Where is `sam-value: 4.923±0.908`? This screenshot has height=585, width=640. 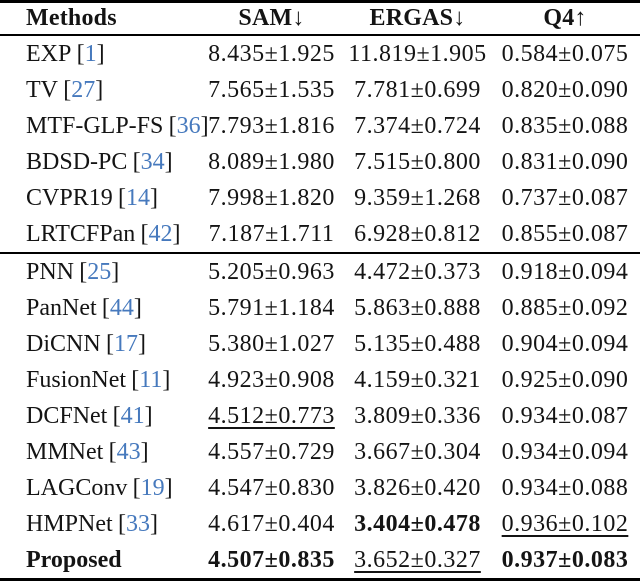 sam-value: 4.923±0.908 is located at coordinates (271, 379).